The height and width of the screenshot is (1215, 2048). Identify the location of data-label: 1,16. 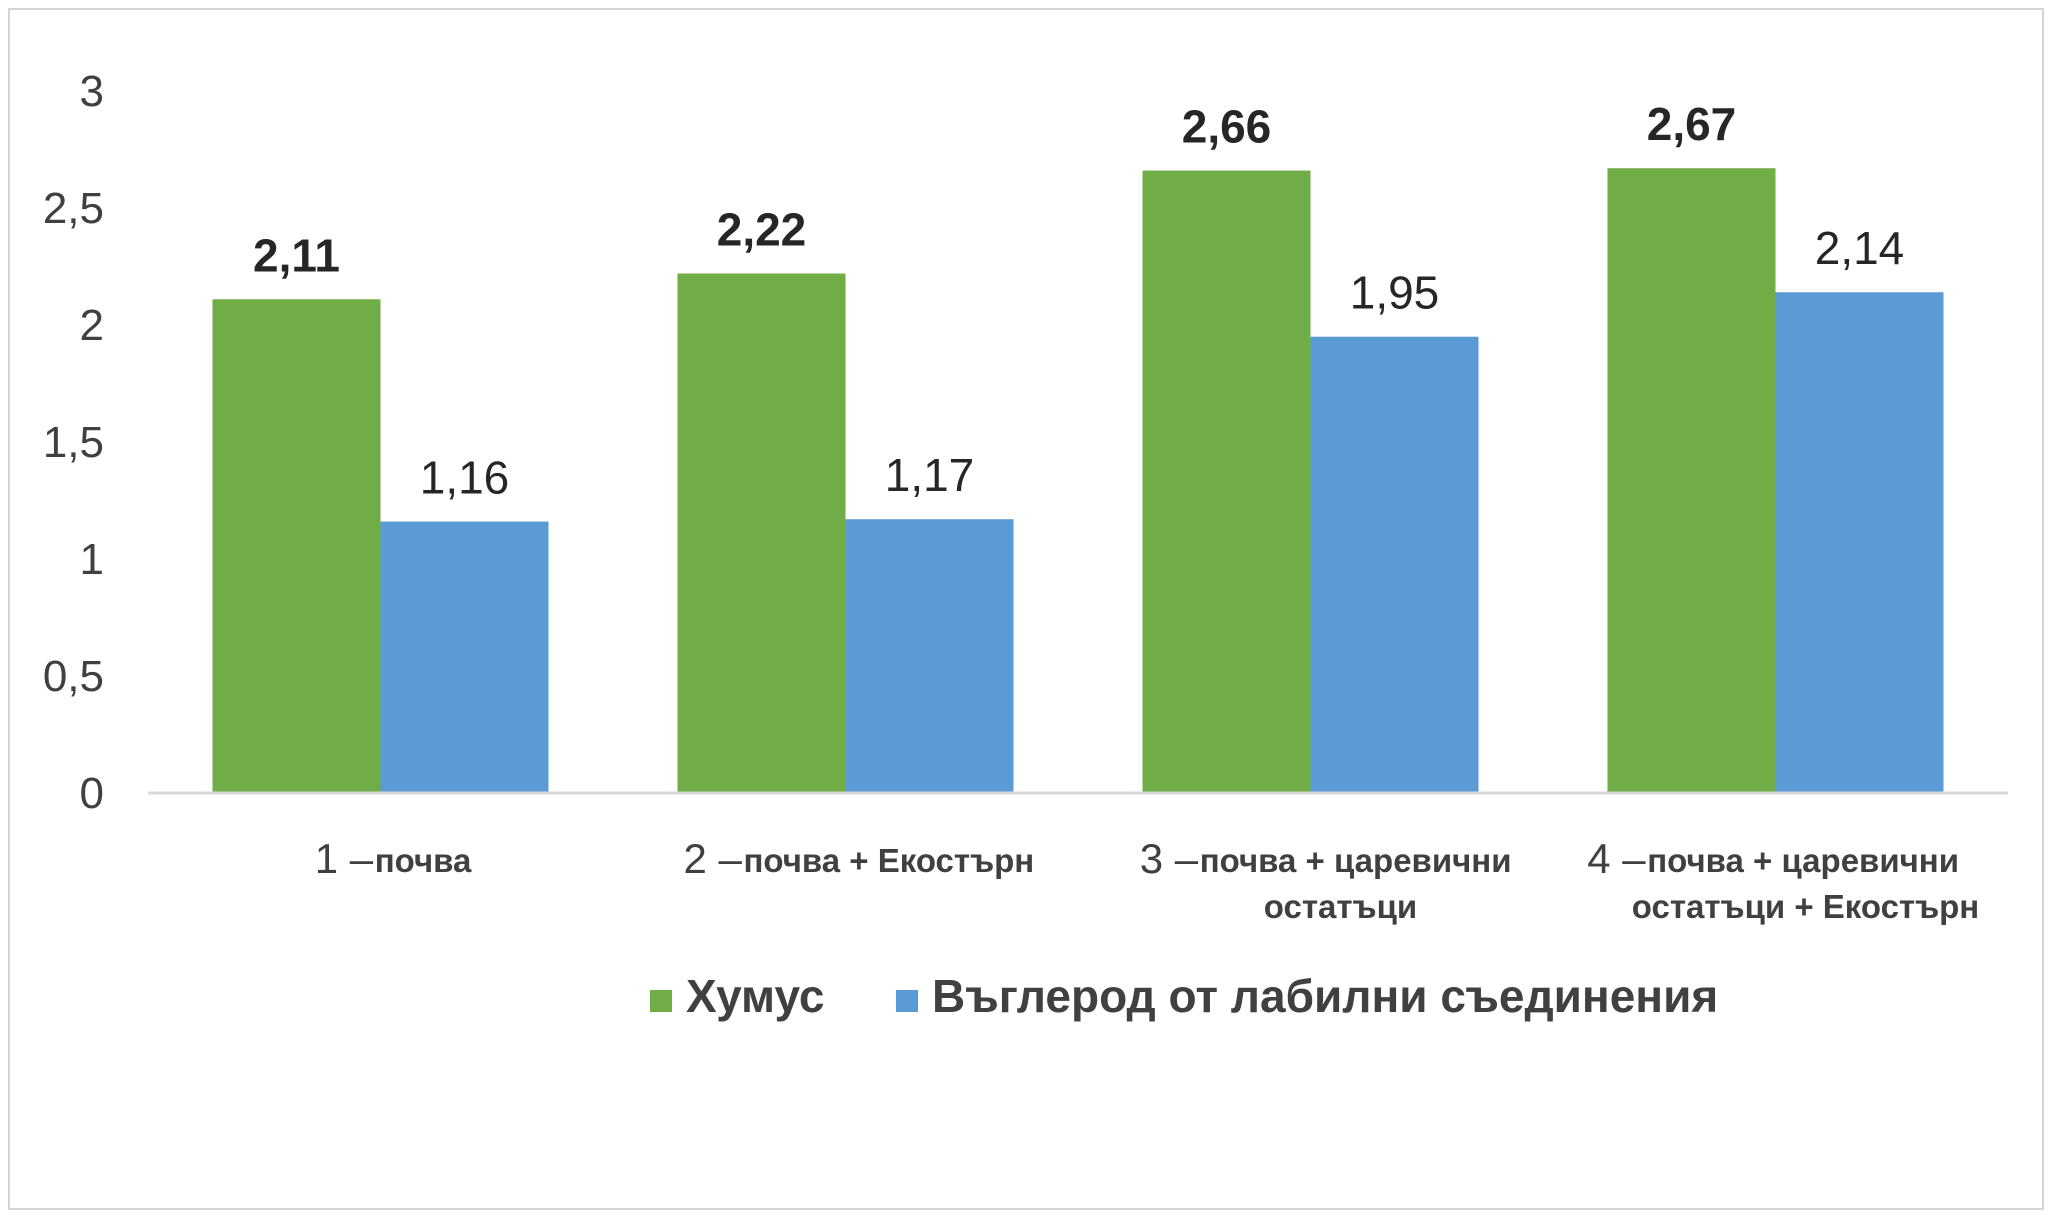
(465, 478).